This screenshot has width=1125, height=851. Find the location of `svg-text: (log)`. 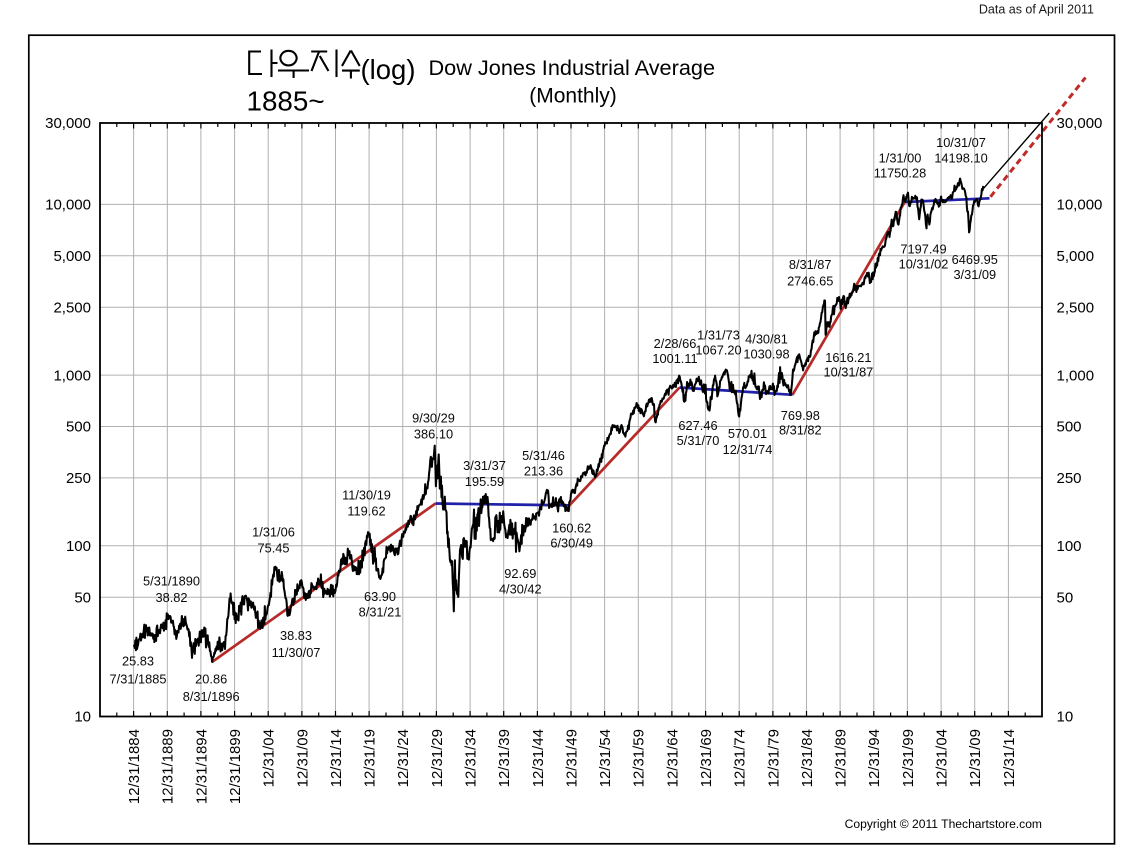

svg-text: (log) is located at coordinates (388, 69).